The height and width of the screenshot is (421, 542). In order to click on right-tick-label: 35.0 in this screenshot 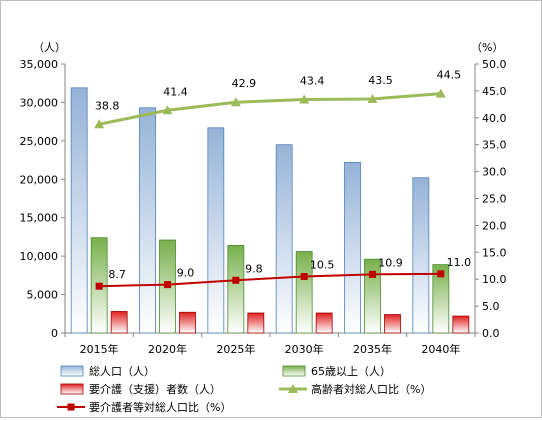, I will do `click(494, 145)`.